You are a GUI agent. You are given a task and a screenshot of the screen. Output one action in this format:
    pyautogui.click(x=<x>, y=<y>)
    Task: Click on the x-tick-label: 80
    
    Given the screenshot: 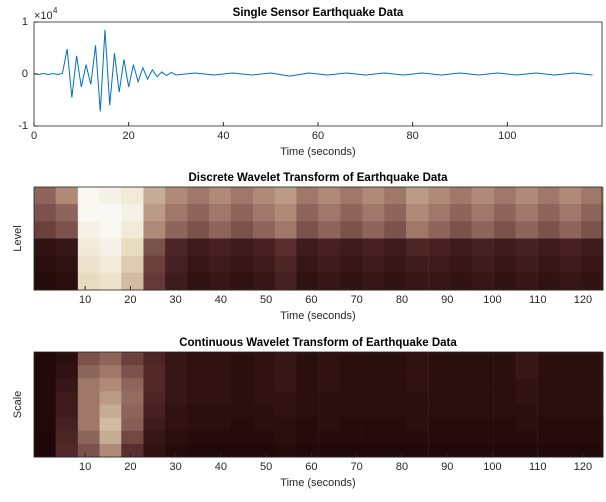 What is the action you would take?
    pyautogui.click(x=402, y=467)
    